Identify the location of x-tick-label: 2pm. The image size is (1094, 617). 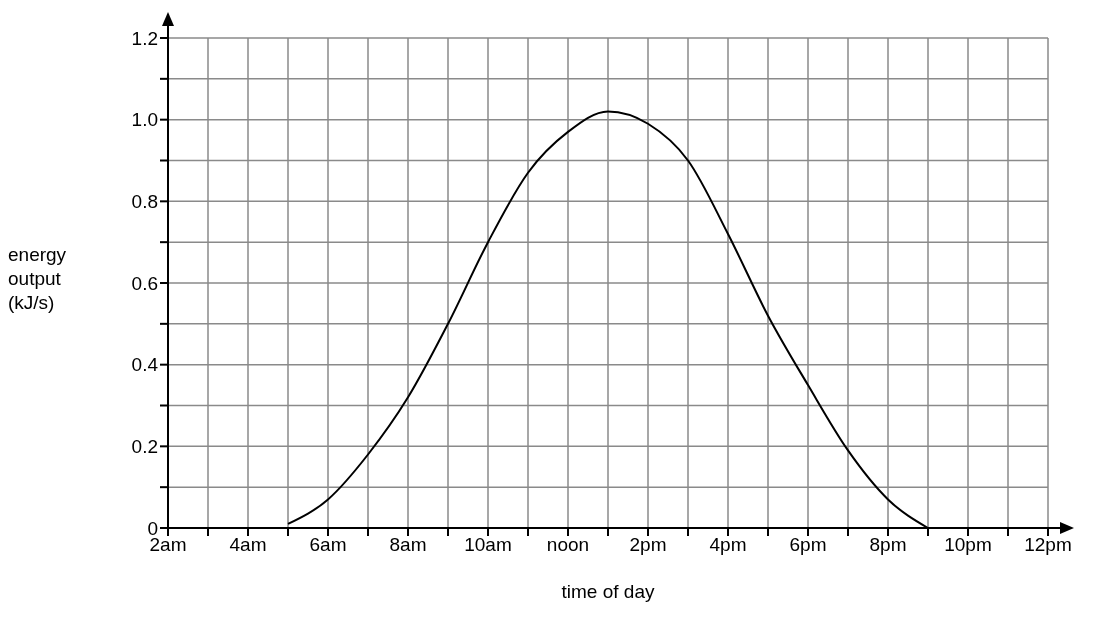
(648, 545).